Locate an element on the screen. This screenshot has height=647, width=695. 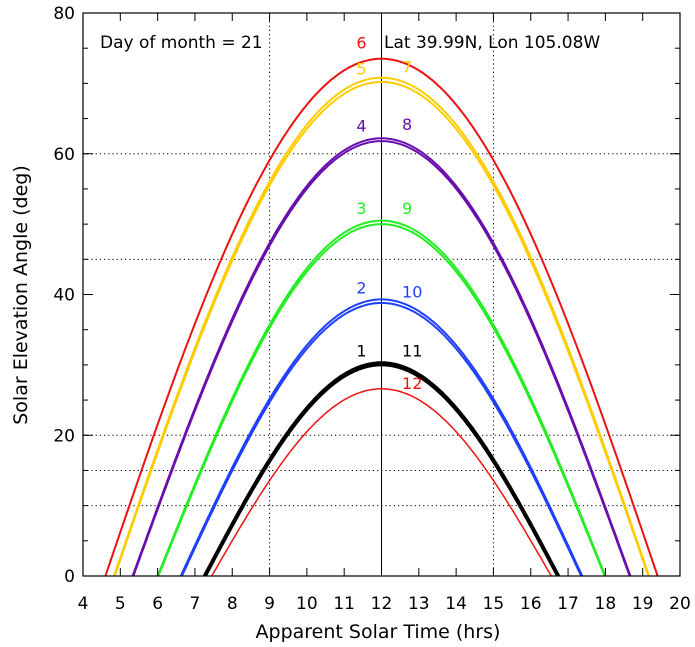
x-tick-label: 16 is located at coordinates (531, 604).